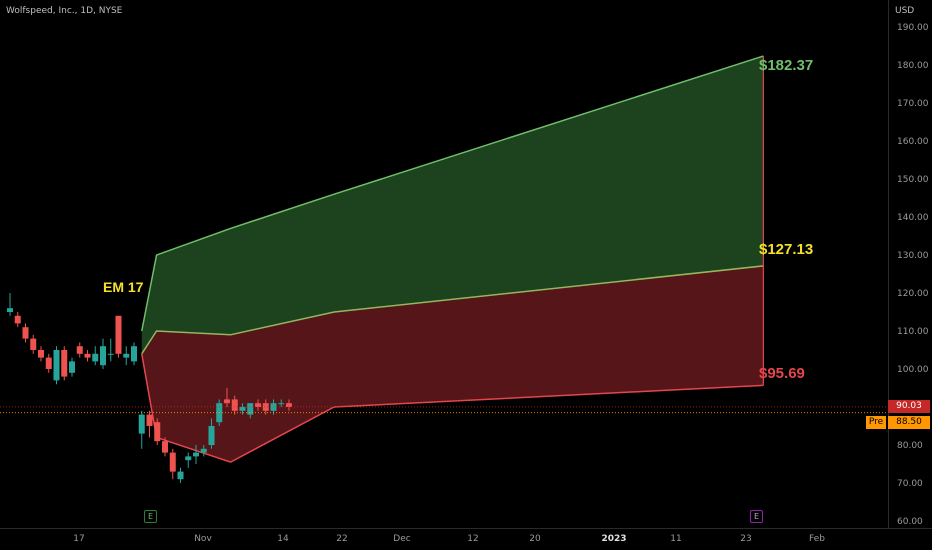 The height and width of the screenshot is (550, 932). Describe the element at coordinates (905, 11) in the screenshot. I see `currency-label: USD` at that location.